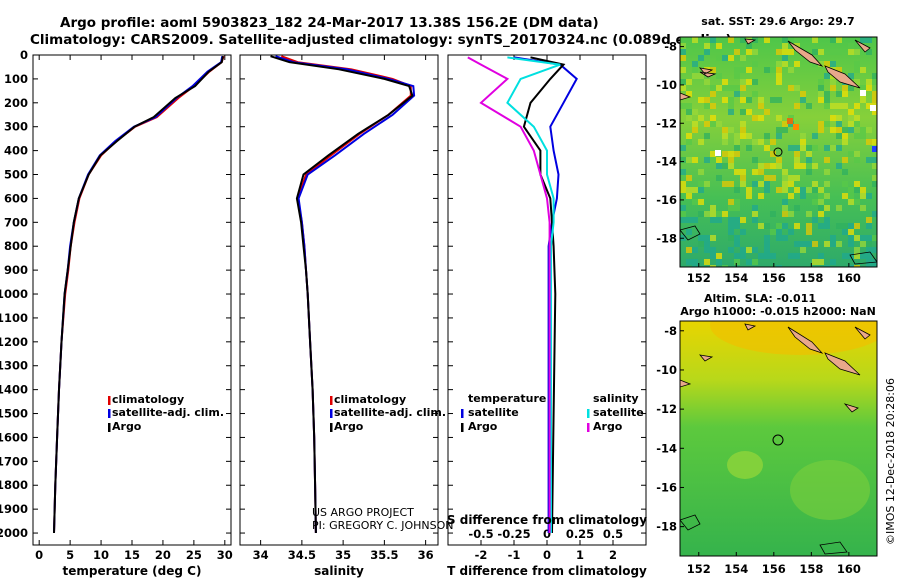 The height and width of the screenshot is (580, 900). What do you see at coordinates (225, 555) in the screenshot?
I see `x-tick-label: 30` at bounding box center [225, 555].